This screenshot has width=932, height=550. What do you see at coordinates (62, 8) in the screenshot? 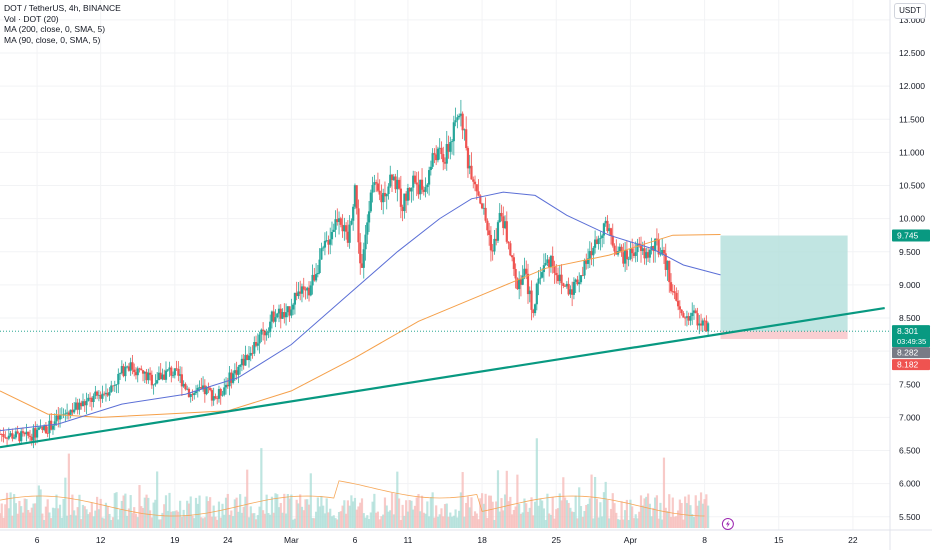
I see `symbol-line: DOT / TetherUS, 4h, BINANCE` at bounding box center [62, 8].